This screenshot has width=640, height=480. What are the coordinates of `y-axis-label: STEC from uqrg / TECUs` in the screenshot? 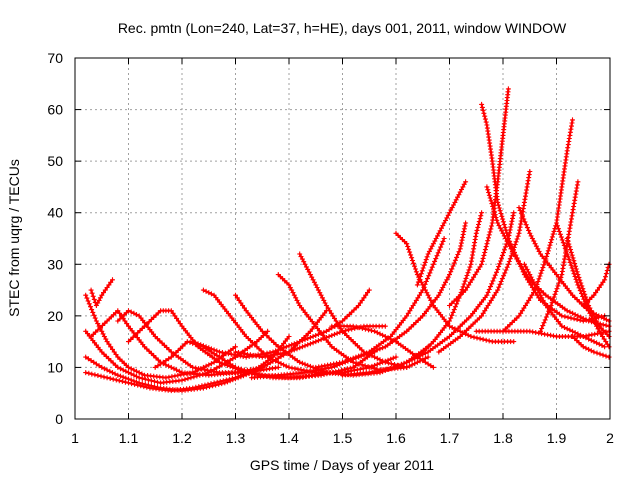 It's located at (14, 238).